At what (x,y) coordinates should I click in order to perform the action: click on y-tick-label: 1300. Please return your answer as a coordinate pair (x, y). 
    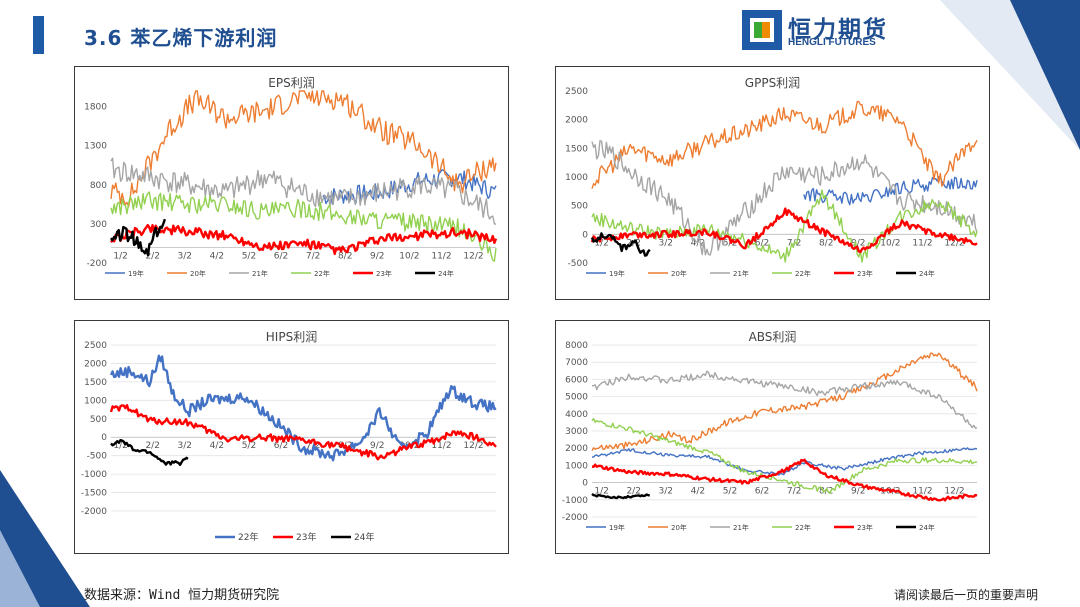
    Looking at the image, I should click on (95, 147).